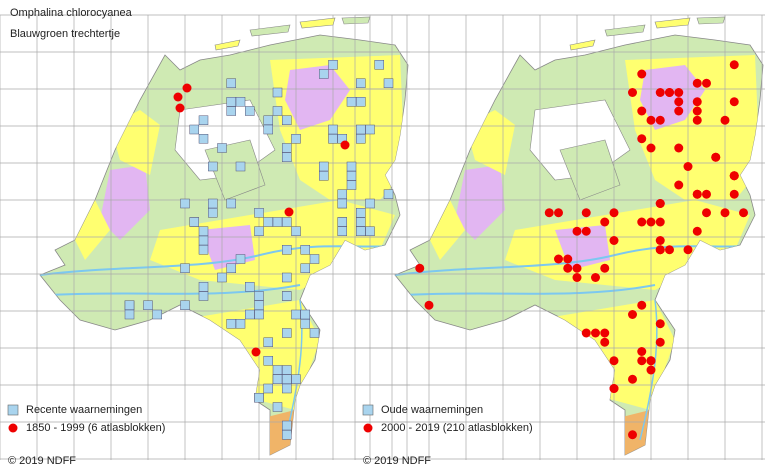 This screenshot has height=470, width=770. Describe the element at coordinates (71, 13) in the screenshot. I see `species-name: Omphalina chlorocyanea` at that location.